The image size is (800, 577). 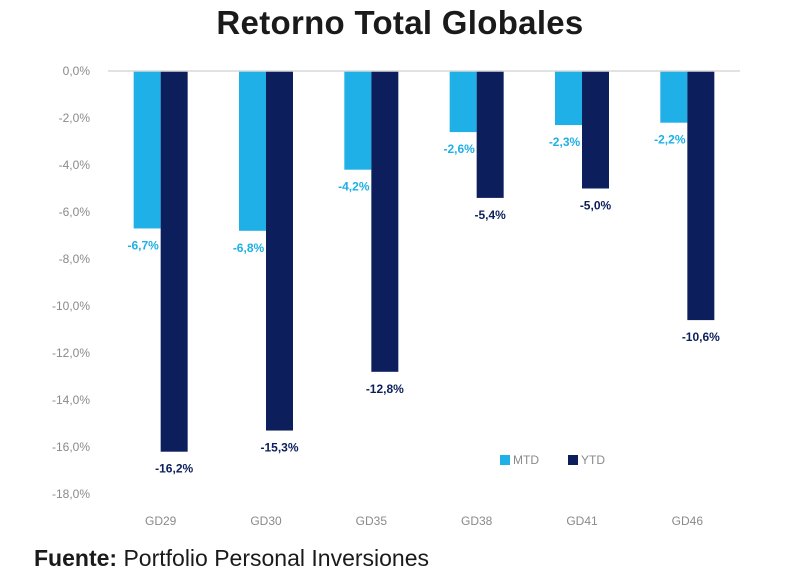 I want to click on legend-swatch-ytd, so click(x=573, y=460).